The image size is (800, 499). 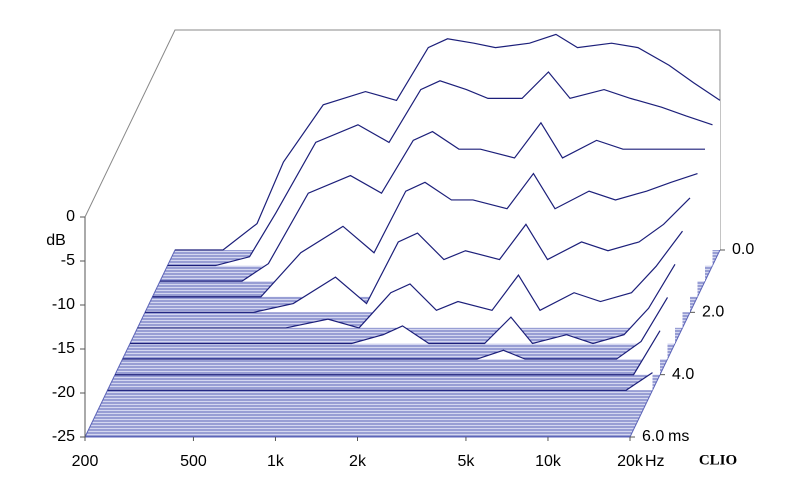 What do you see at coordinates (655, 461) in the screenshot?
I see `x-unit: Hz` at bounding box center [655, 461].